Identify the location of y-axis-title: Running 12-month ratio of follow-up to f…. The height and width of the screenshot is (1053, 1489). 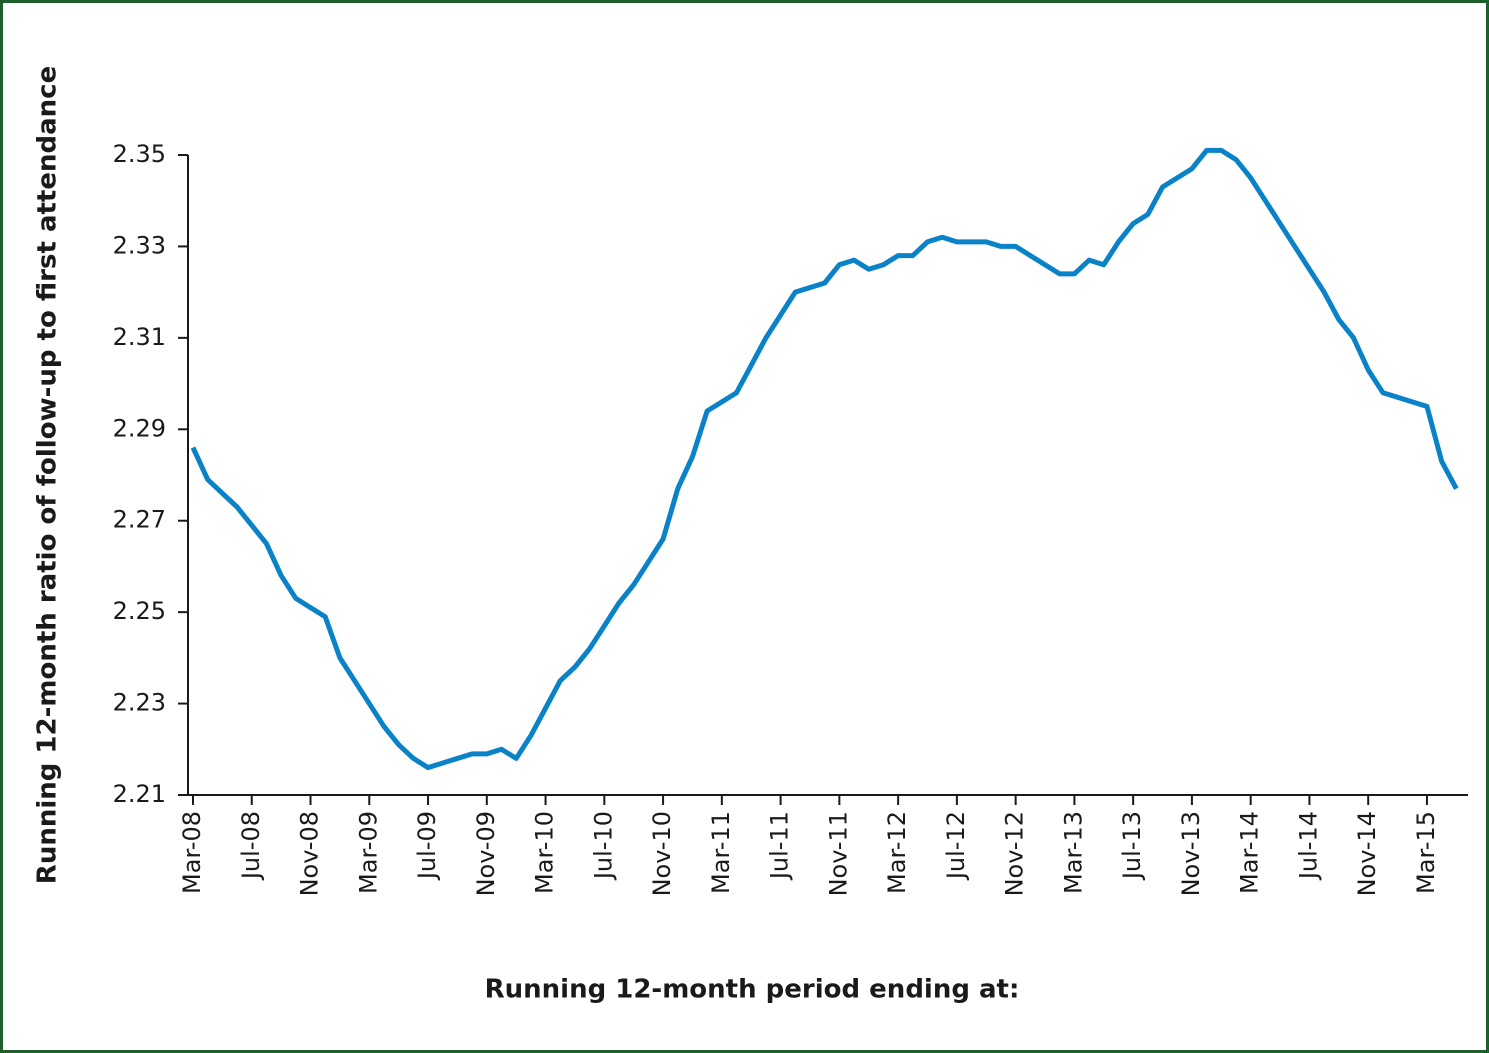
(48, 475).